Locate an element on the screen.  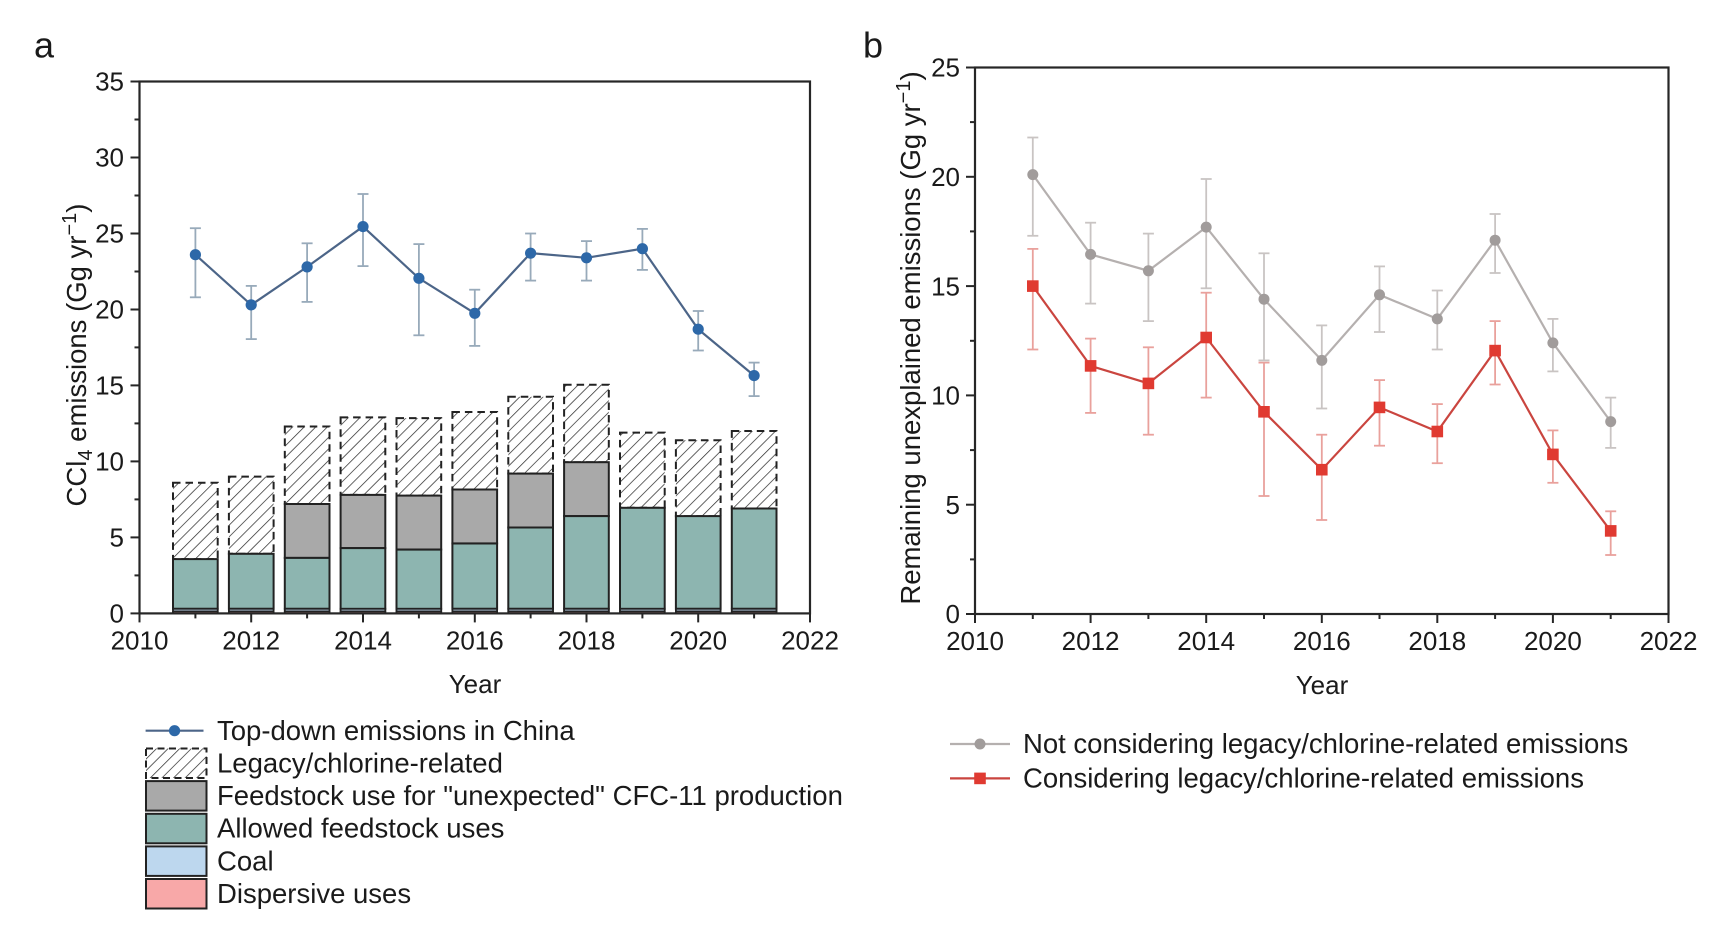
svg-text: 35 is located at coordinates (109, 82).